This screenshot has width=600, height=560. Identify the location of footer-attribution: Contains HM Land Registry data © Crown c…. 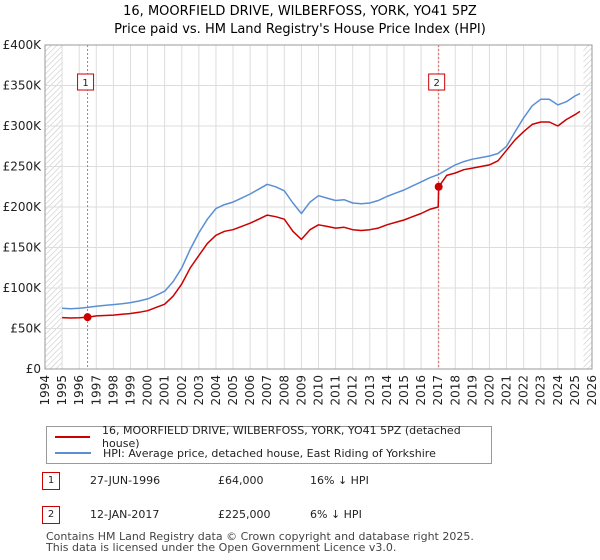
(260, 542).